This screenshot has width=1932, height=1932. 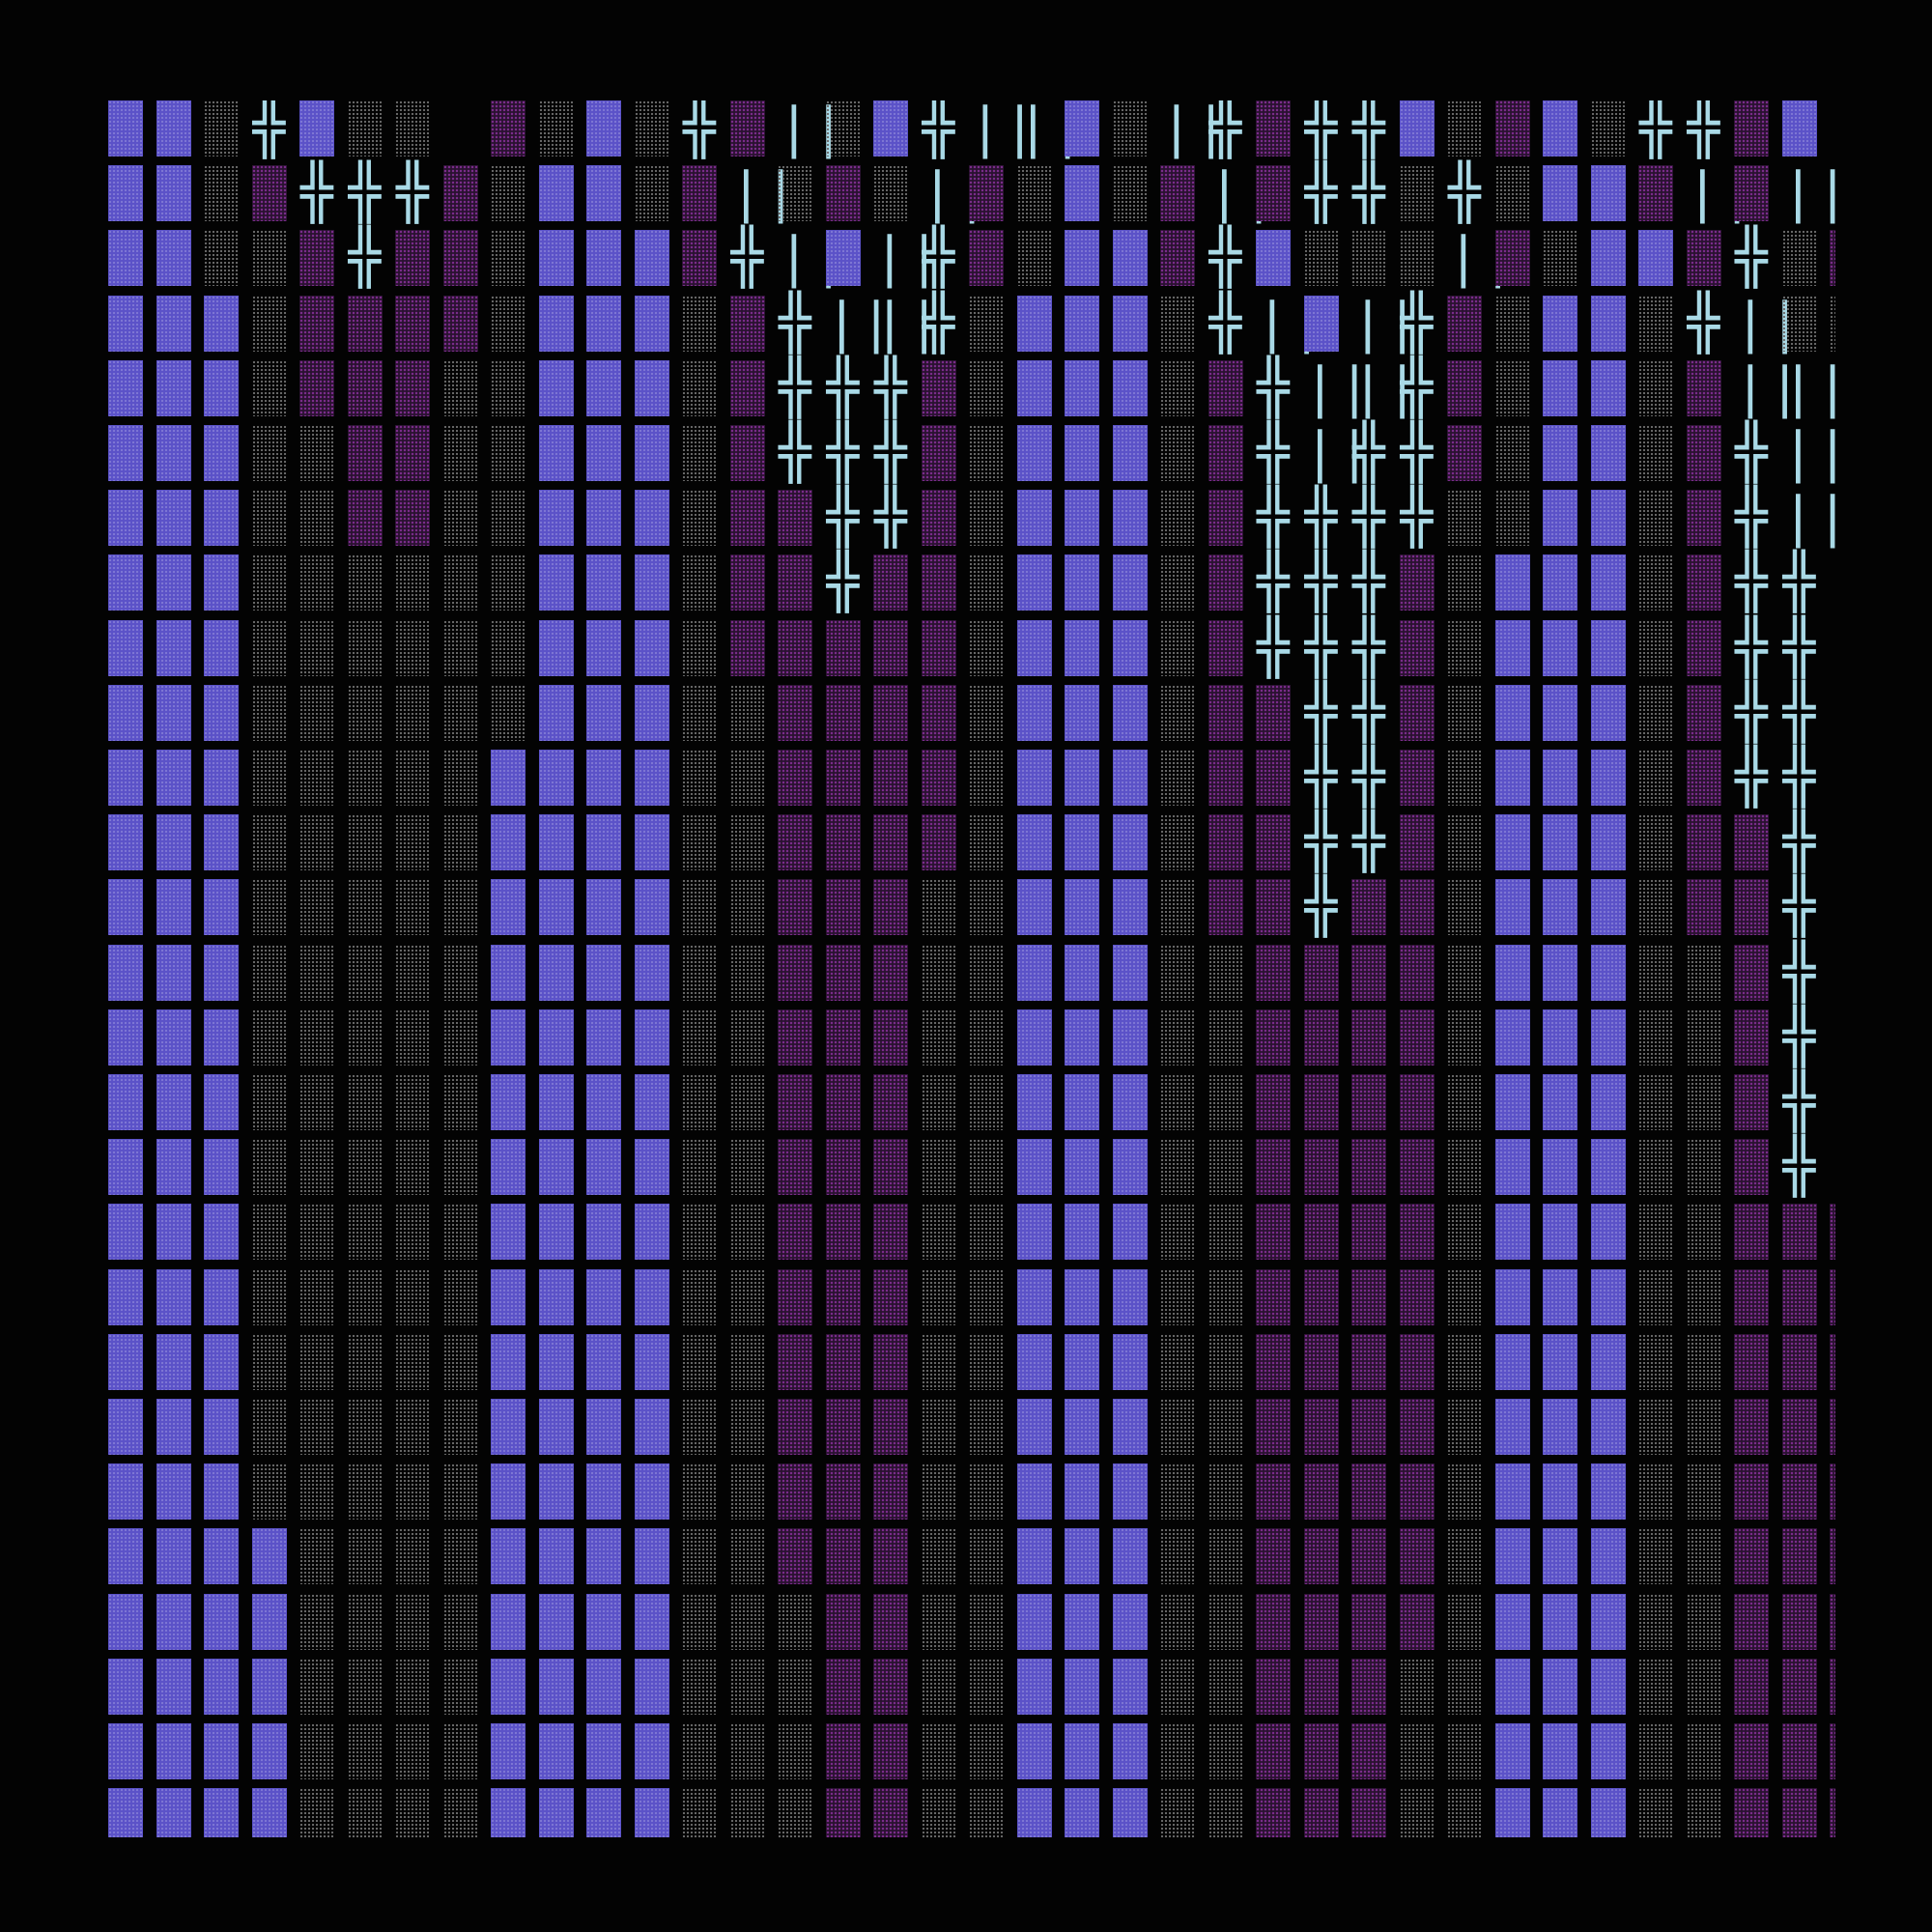 I want to click on double-bar-glyph: ||, so click(x=1338, y=387).